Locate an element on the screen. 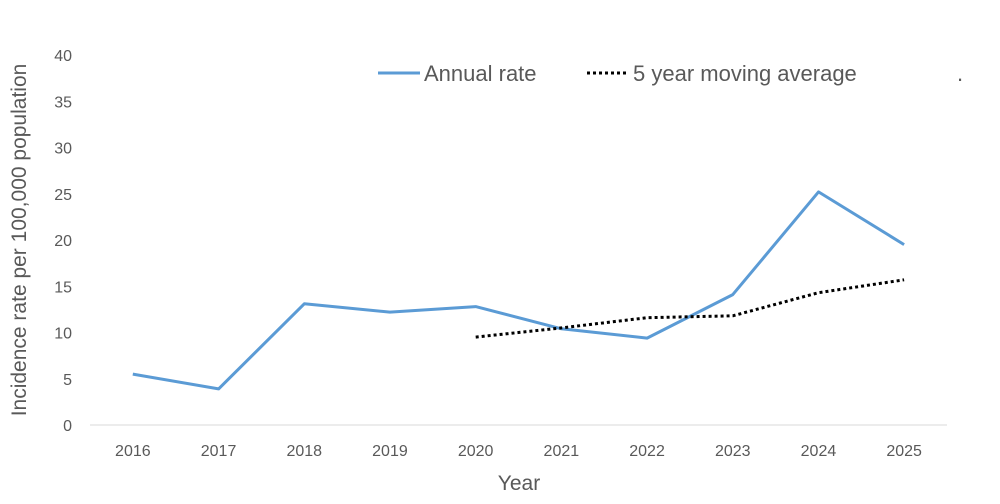 The height and width of the screenshot is (504, 1000). series-line-moving-average is located at coordinates (690, 308).